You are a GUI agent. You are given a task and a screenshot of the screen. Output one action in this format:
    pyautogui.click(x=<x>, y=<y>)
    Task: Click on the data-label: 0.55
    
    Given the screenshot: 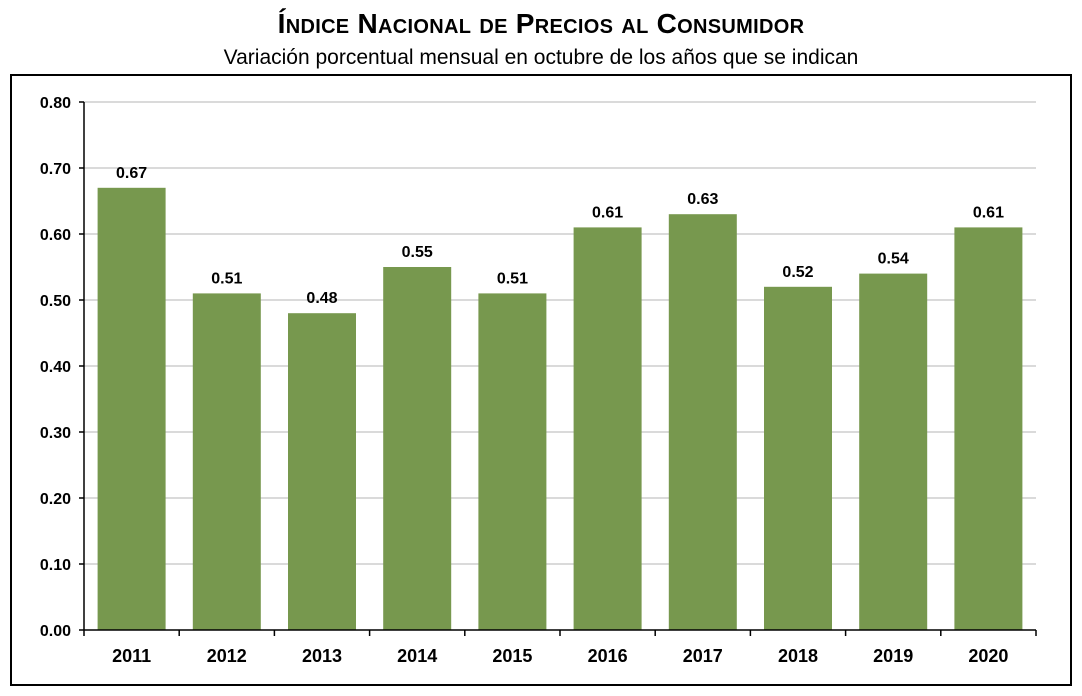 What is the action you would take?
    pyautogui.click(x=417, y=252)
    